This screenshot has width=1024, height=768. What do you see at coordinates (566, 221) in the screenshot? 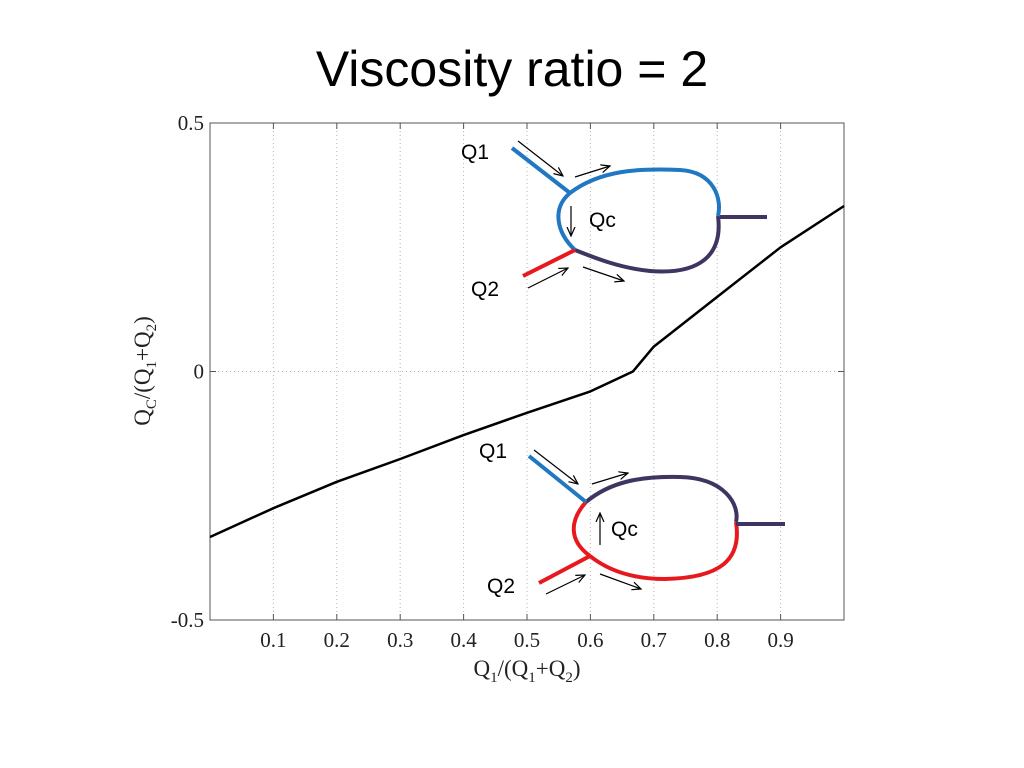
I see `top-channel-c` at bounding box center [566, 221].